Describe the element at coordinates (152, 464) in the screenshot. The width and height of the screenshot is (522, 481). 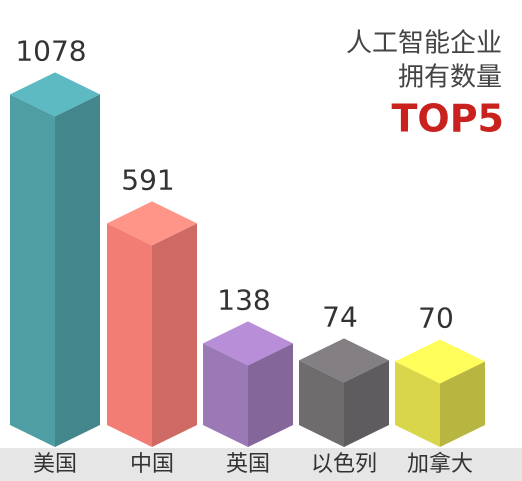
I see `category-label: 中国` at that location.